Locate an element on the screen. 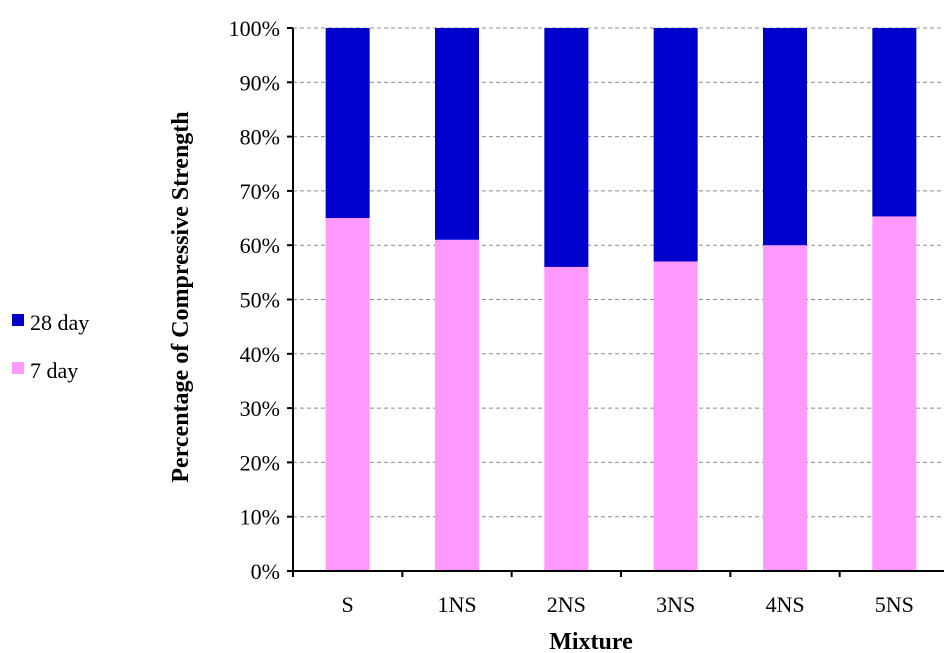  y-tick-label: 90% is located at coordinates (260, 82).